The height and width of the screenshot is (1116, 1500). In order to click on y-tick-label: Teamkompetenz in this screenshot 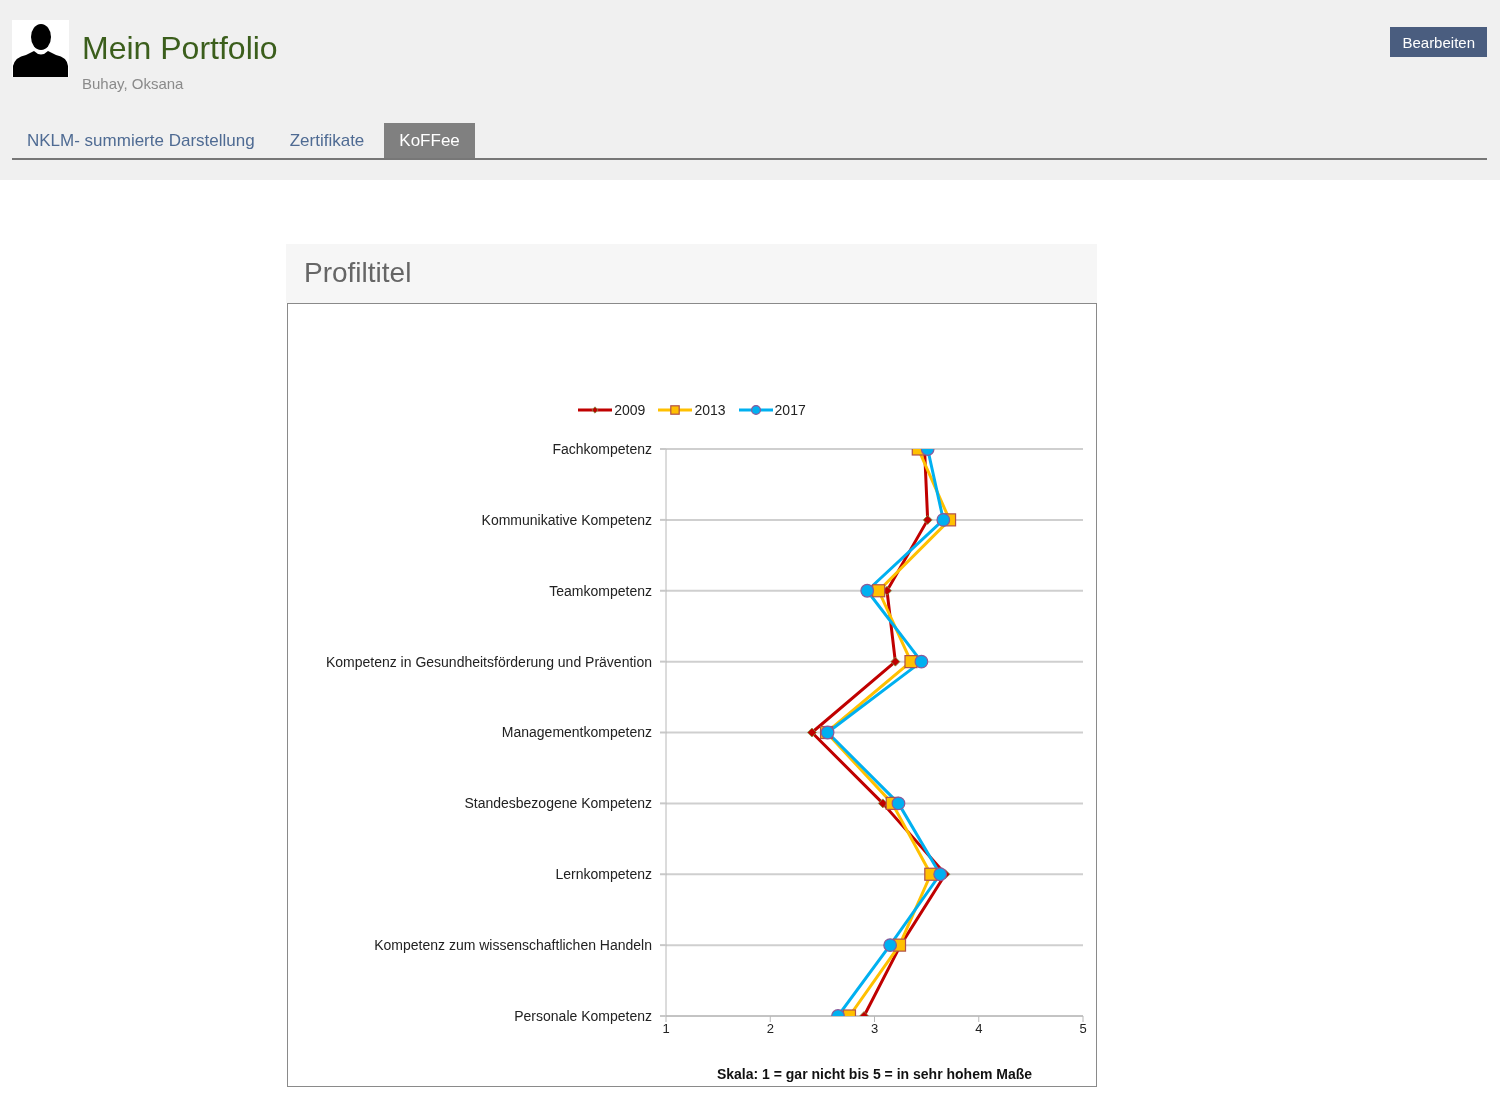, I will do `click(600, 590)`.